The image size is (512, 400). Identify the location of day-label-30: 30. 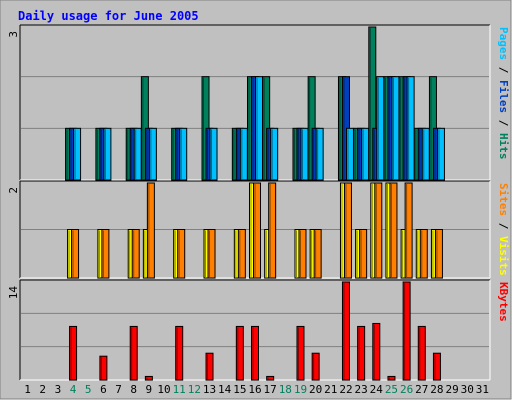
(467, 389).